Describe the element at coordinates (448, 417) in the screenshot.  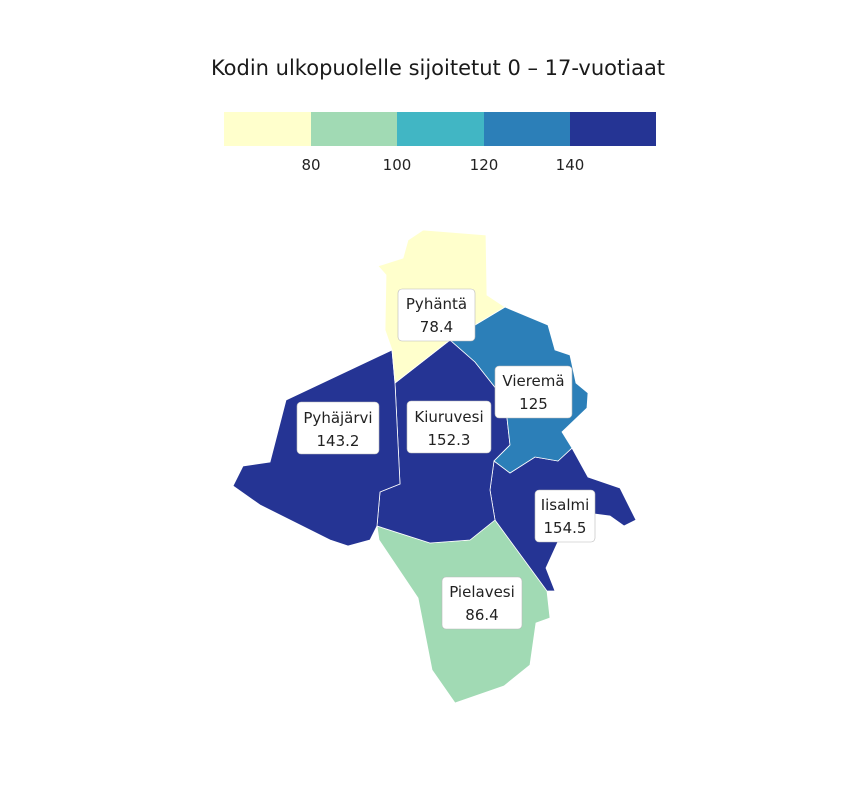
I see `label-kiuruvesi-name: Kiuruvesi` at that location.